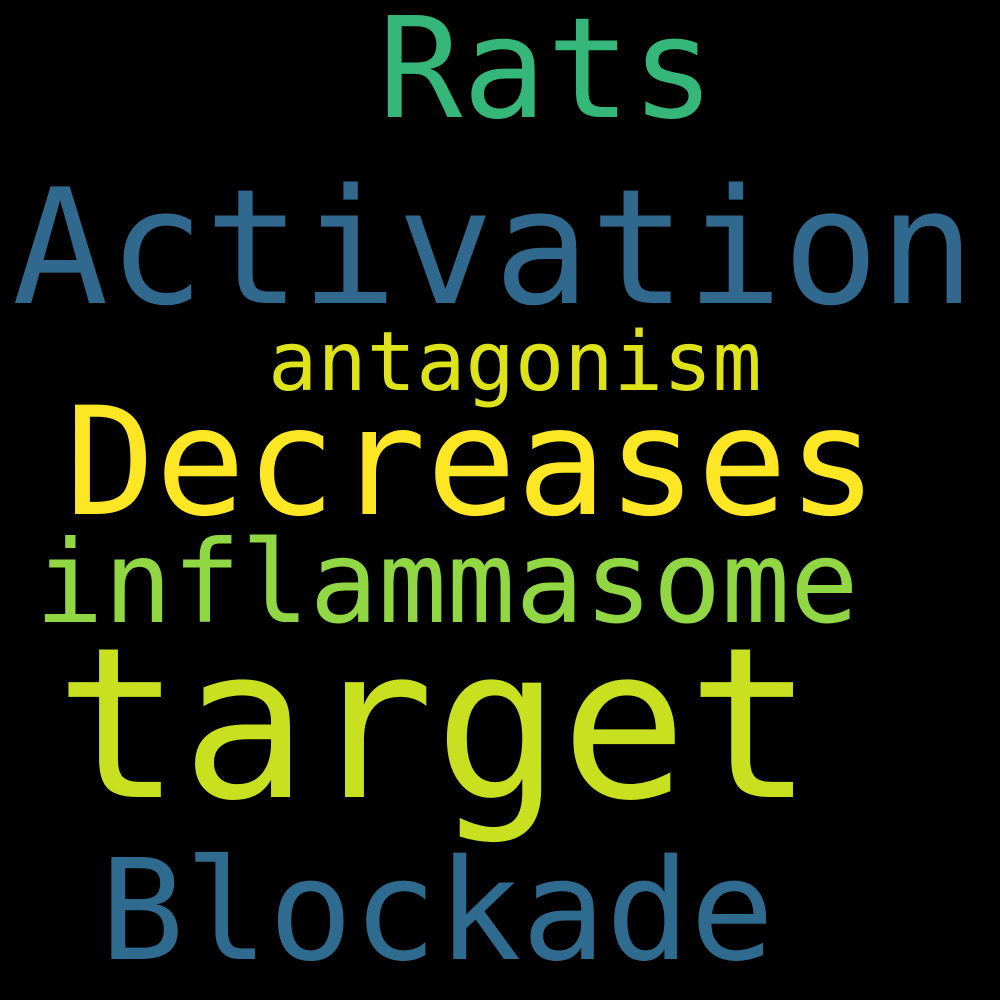 Image resolution: width=1000 pixels, height=1000 pixels. What do you see at coordinates (437, 911) in the screenshot?
I see `word-blockade: Blockade` at bounding box center [437, 911].